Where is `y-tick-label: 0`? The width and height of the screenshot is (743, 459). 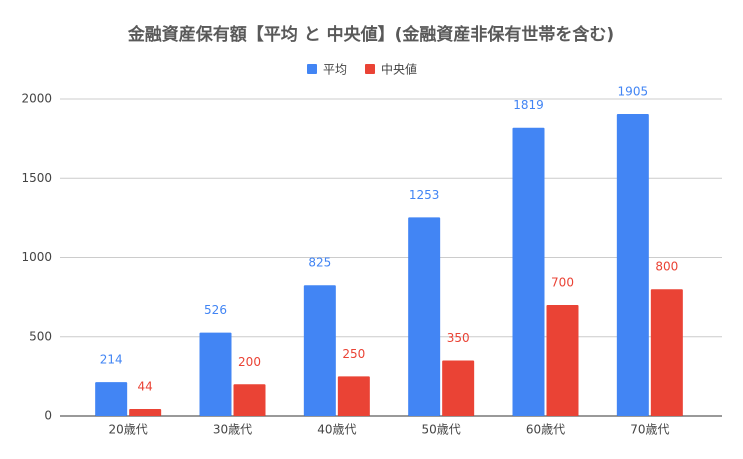
y-tick-label: 0 is located at coordinates (48, 416).